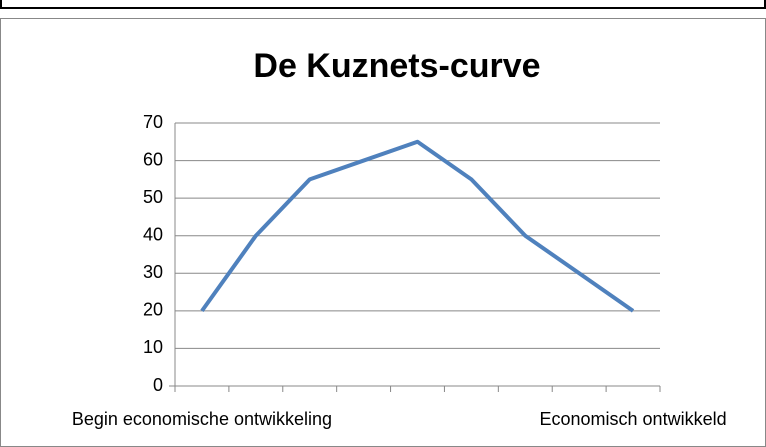  I want to click on top-frame, so click(383, 4).